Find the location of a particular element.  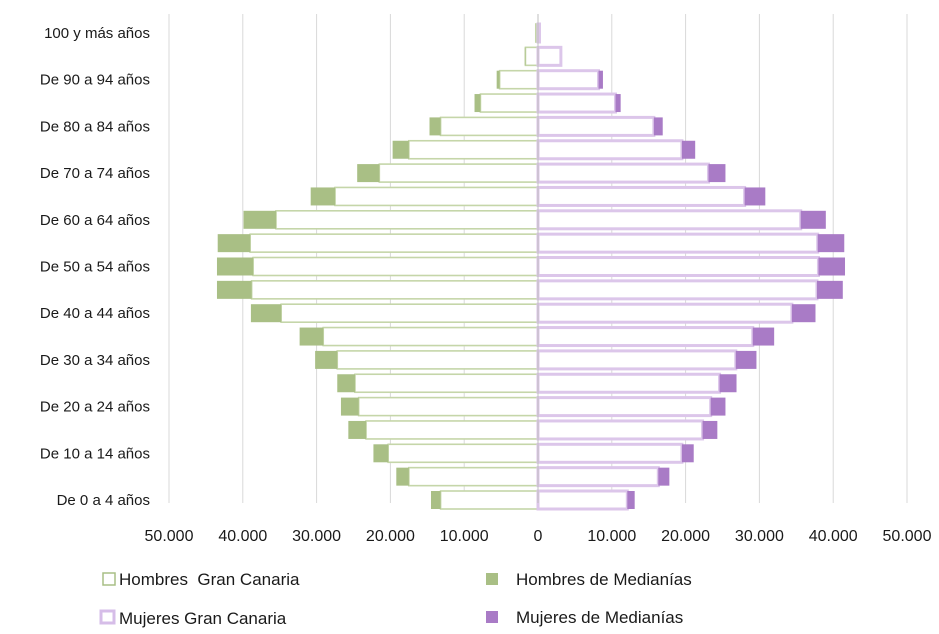

x-tick-label: 10.000 is located at coordinates (611, 536).